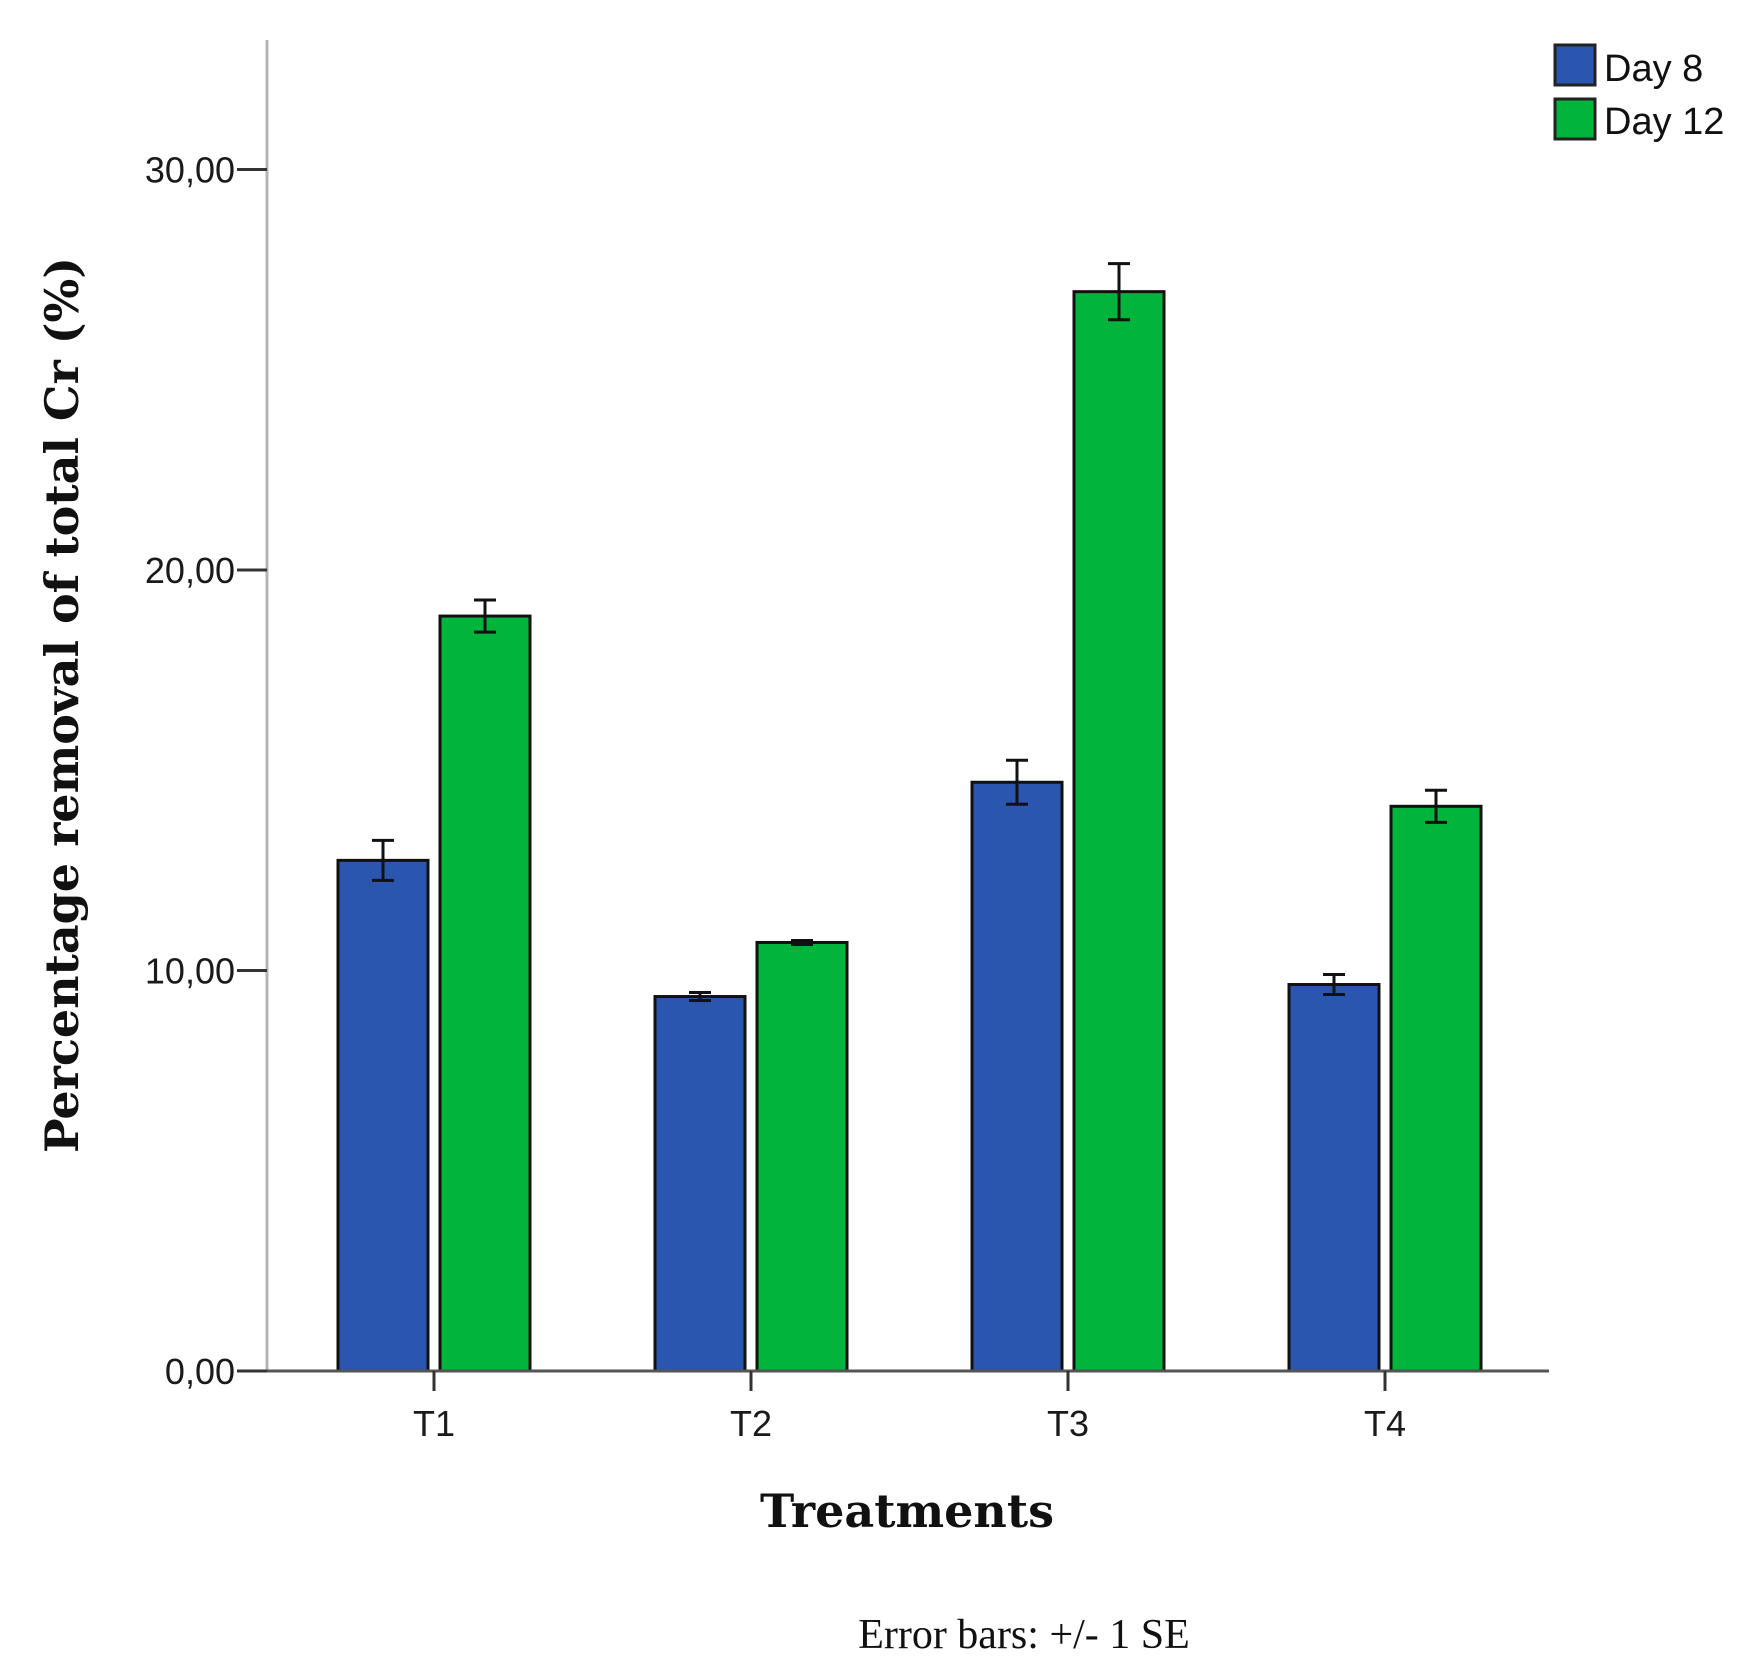 Image resolution: width=1762 pixels, height=1676 pixels. What do you see at coordinates (1638, 93) in the screenshot?
I see `legend: Day 8 Day 12` at bounding box center [1638, 93].